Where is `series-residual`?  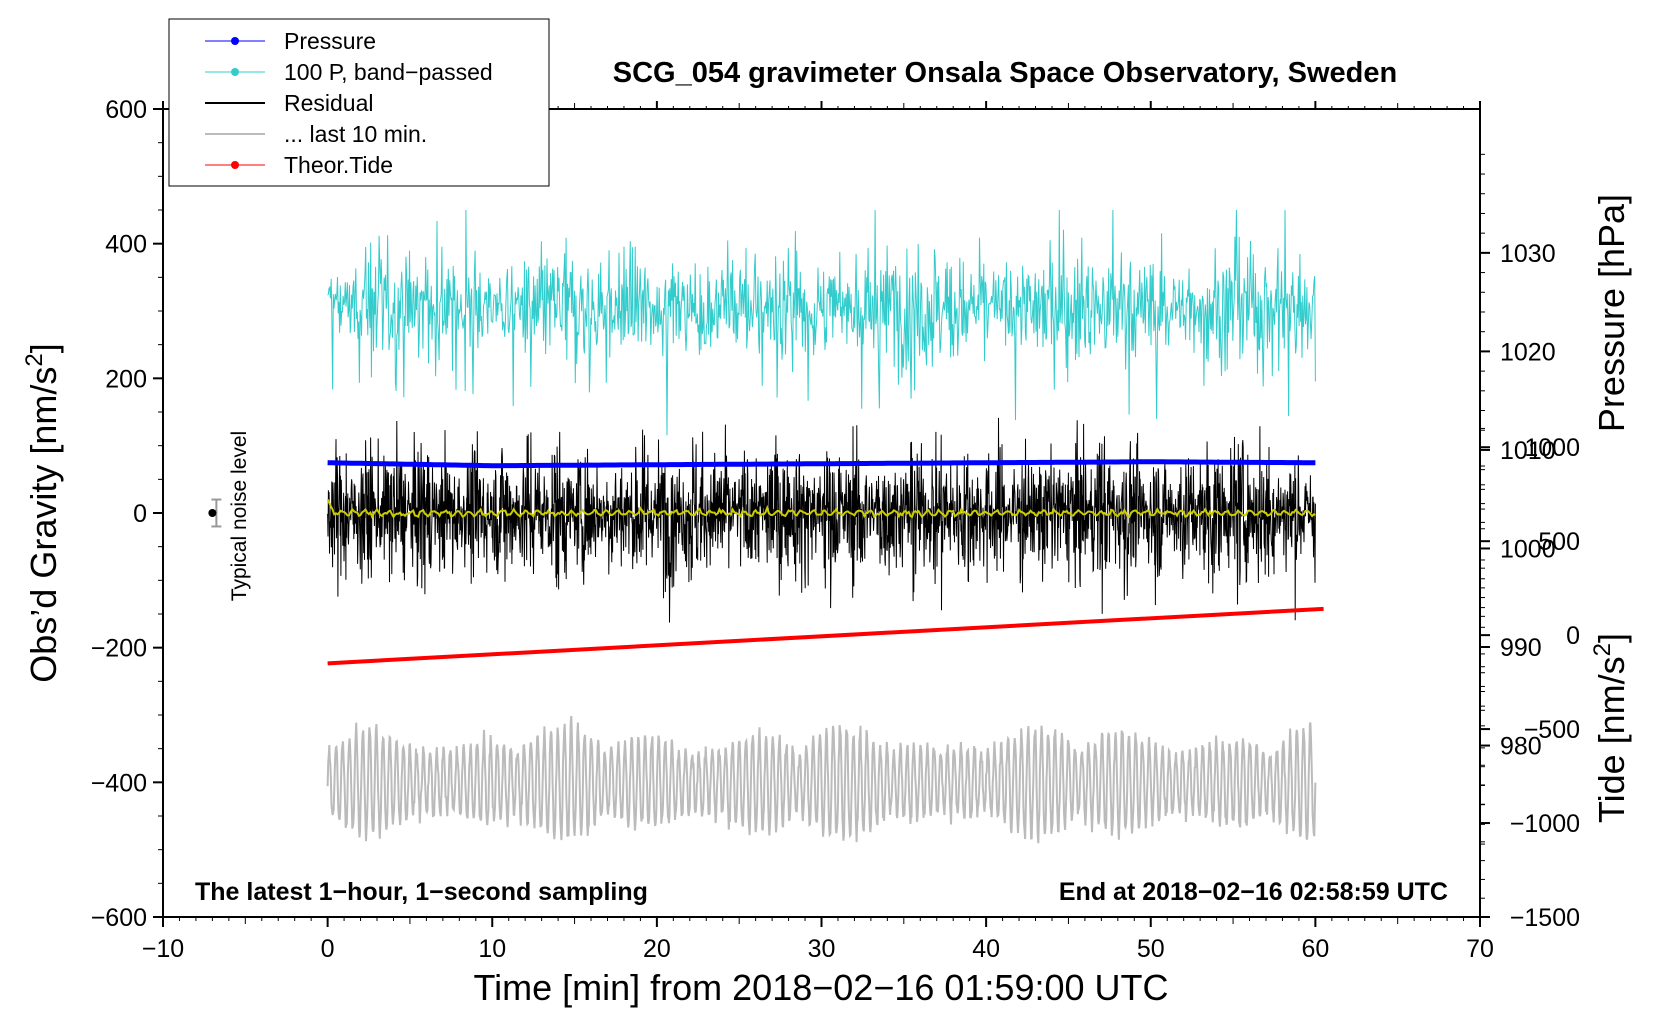 series-residual is located at coordinates (821, 520).